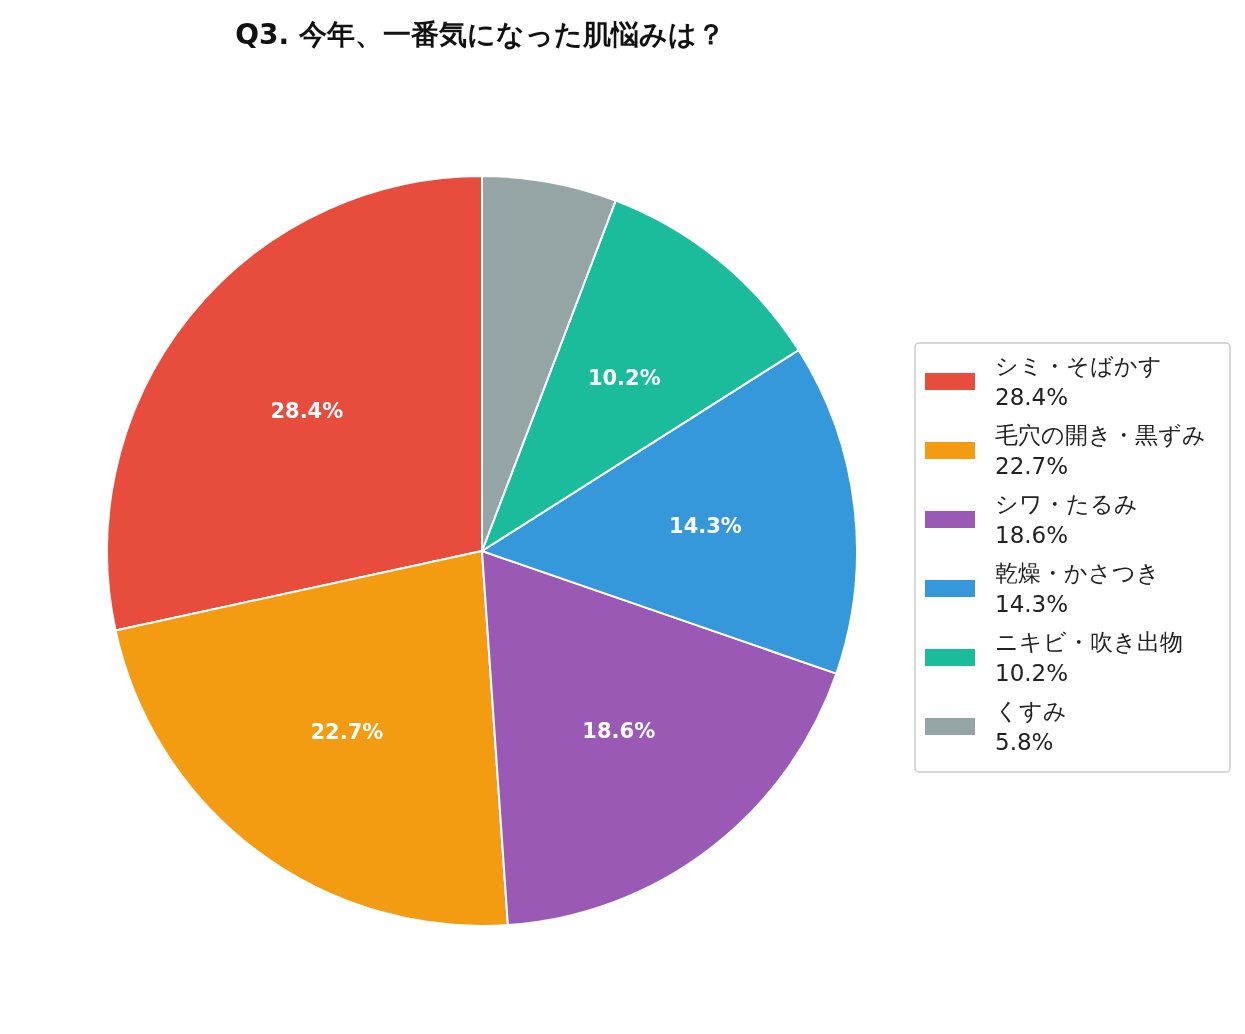  Describe the element at coordinates (480, 34) in the screenshot. I see `chart-title: Q3. 今年、一番気になった肌悩みは？` at that location.